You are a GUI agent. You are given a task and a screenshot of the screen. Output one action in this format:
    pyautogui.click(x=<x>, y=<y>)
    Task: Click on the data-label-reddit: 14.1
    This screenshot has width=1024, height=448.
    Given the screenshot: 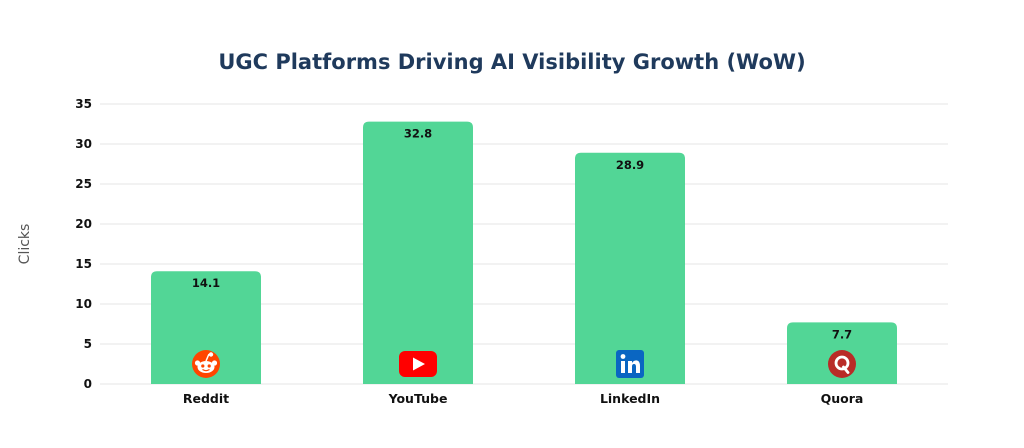 What is the action you would take?
    pyautogui.click(x=206, y=283)
    